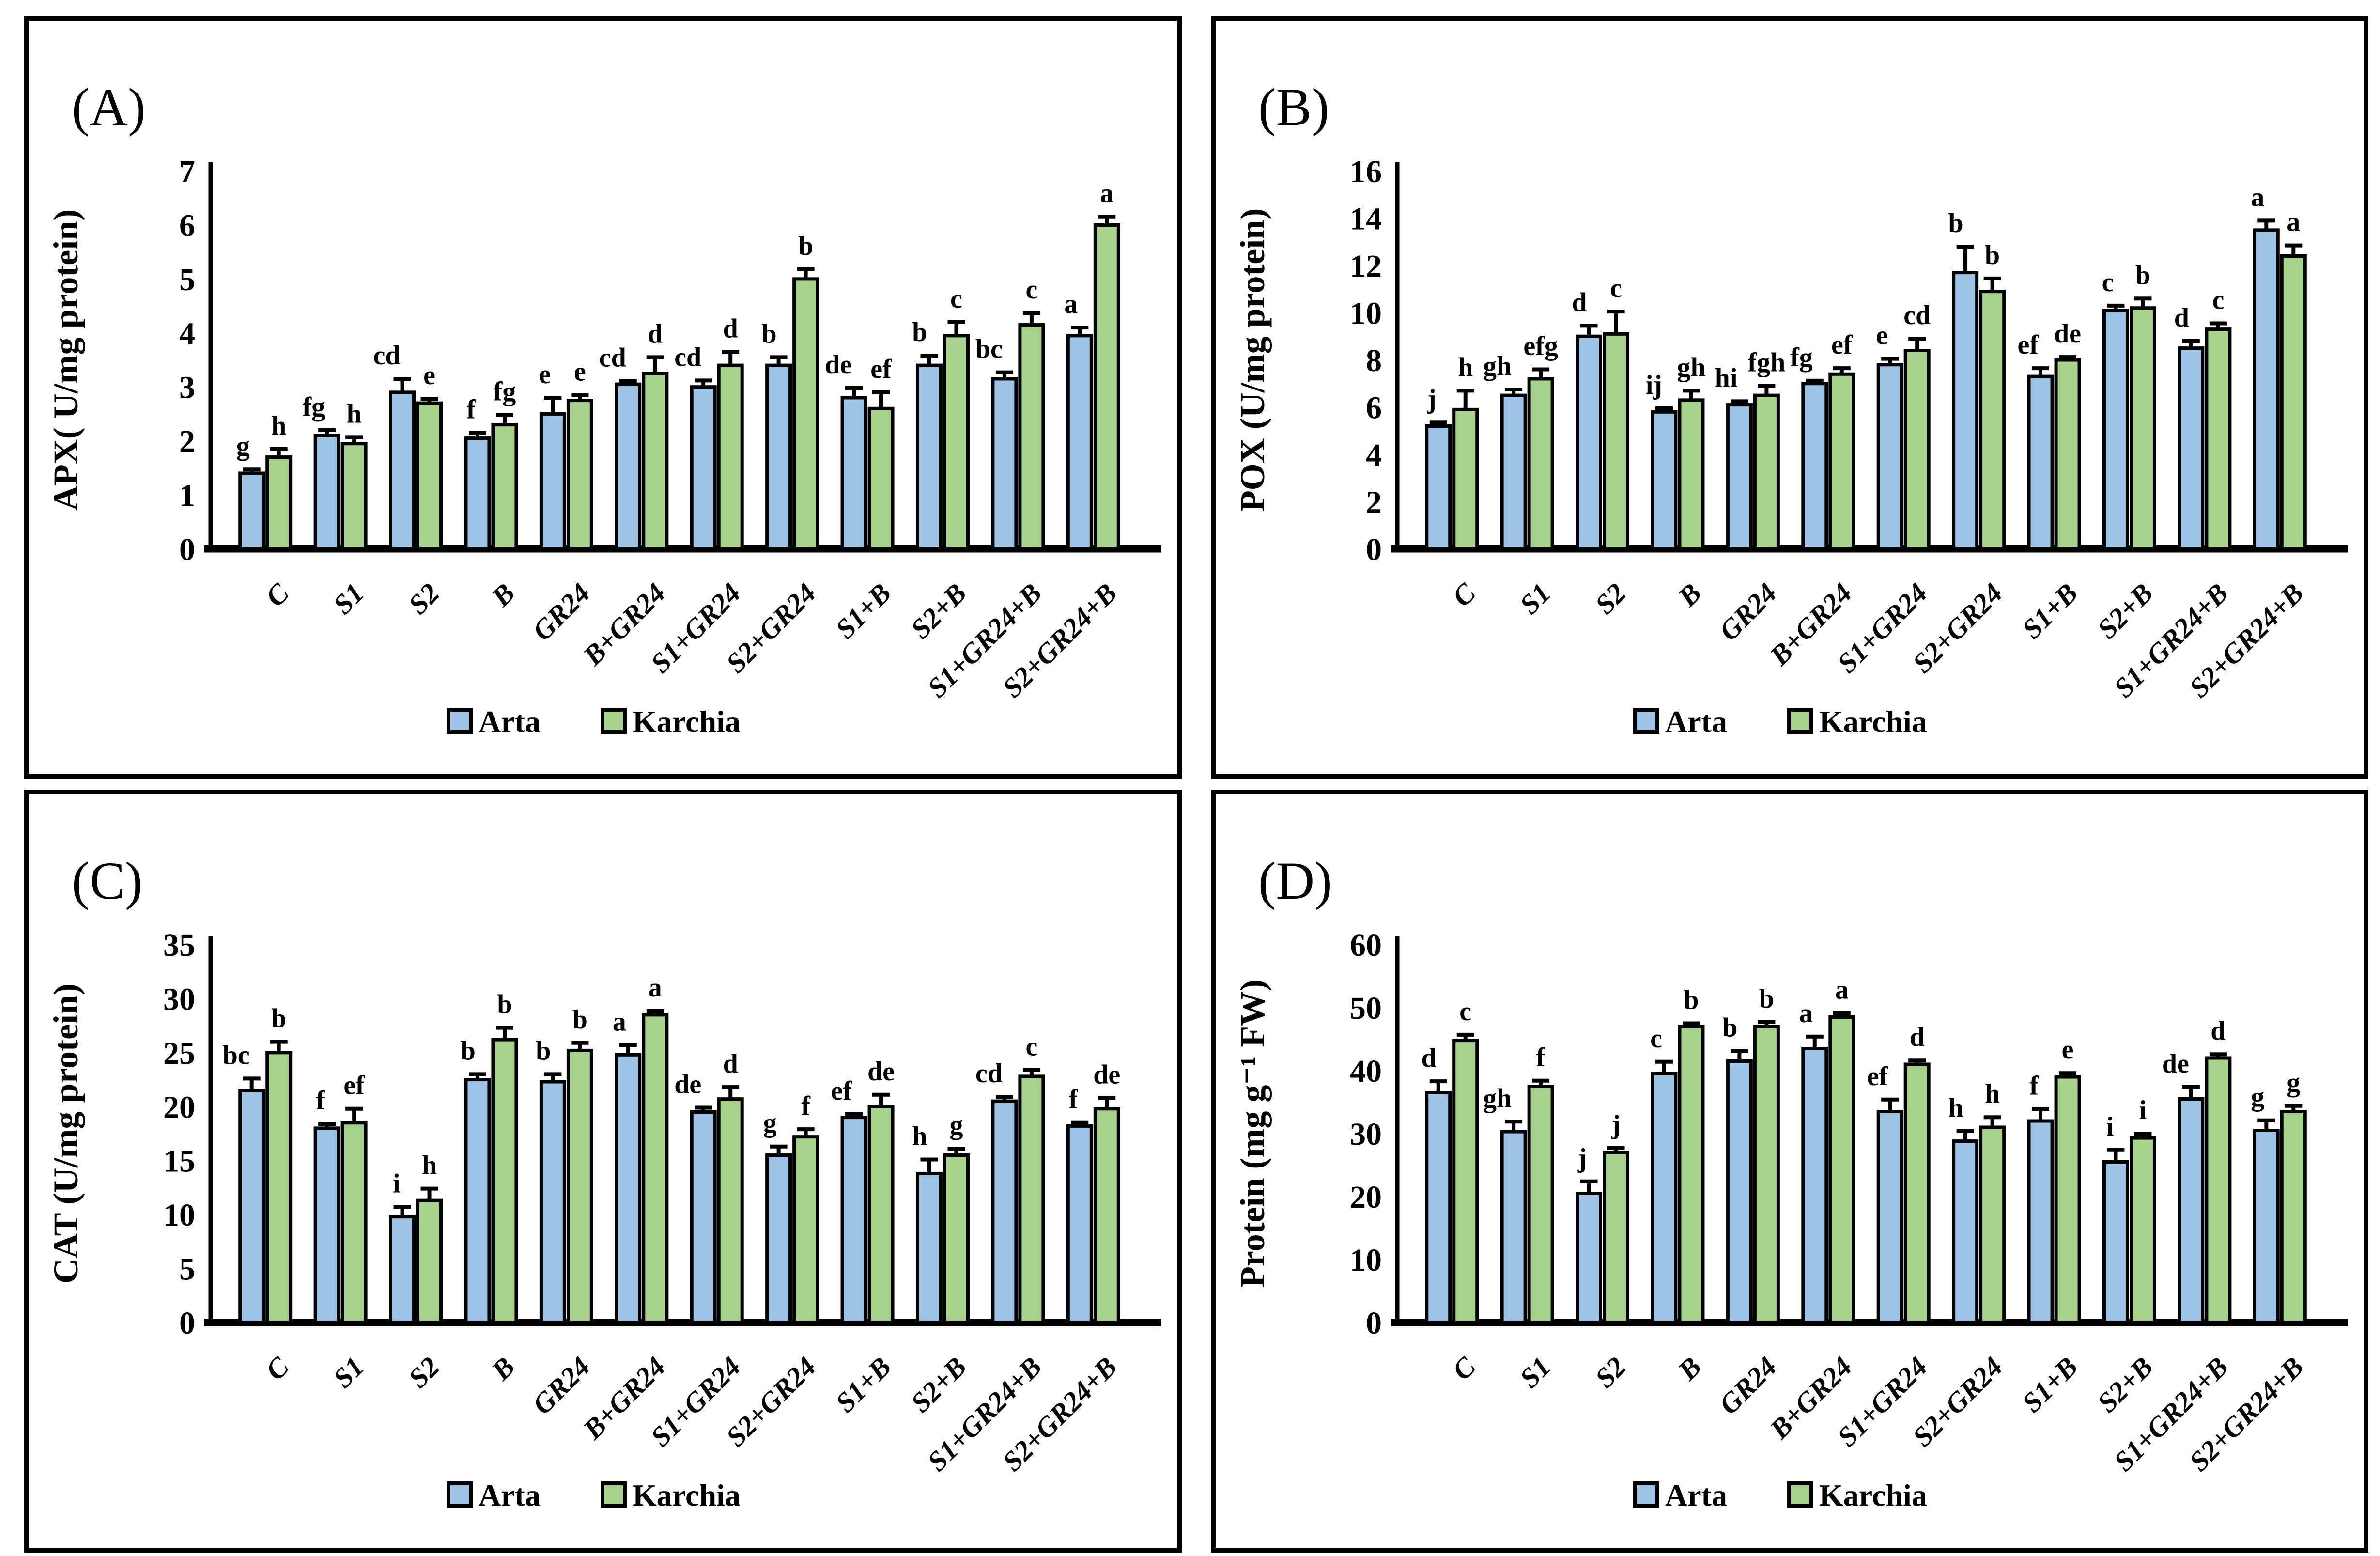  What do you see at coordinates (65, 1133) in the screenshot?
I see `y-axis-title: CAT (U/mg protein)` at bounding box center [65, 1133].